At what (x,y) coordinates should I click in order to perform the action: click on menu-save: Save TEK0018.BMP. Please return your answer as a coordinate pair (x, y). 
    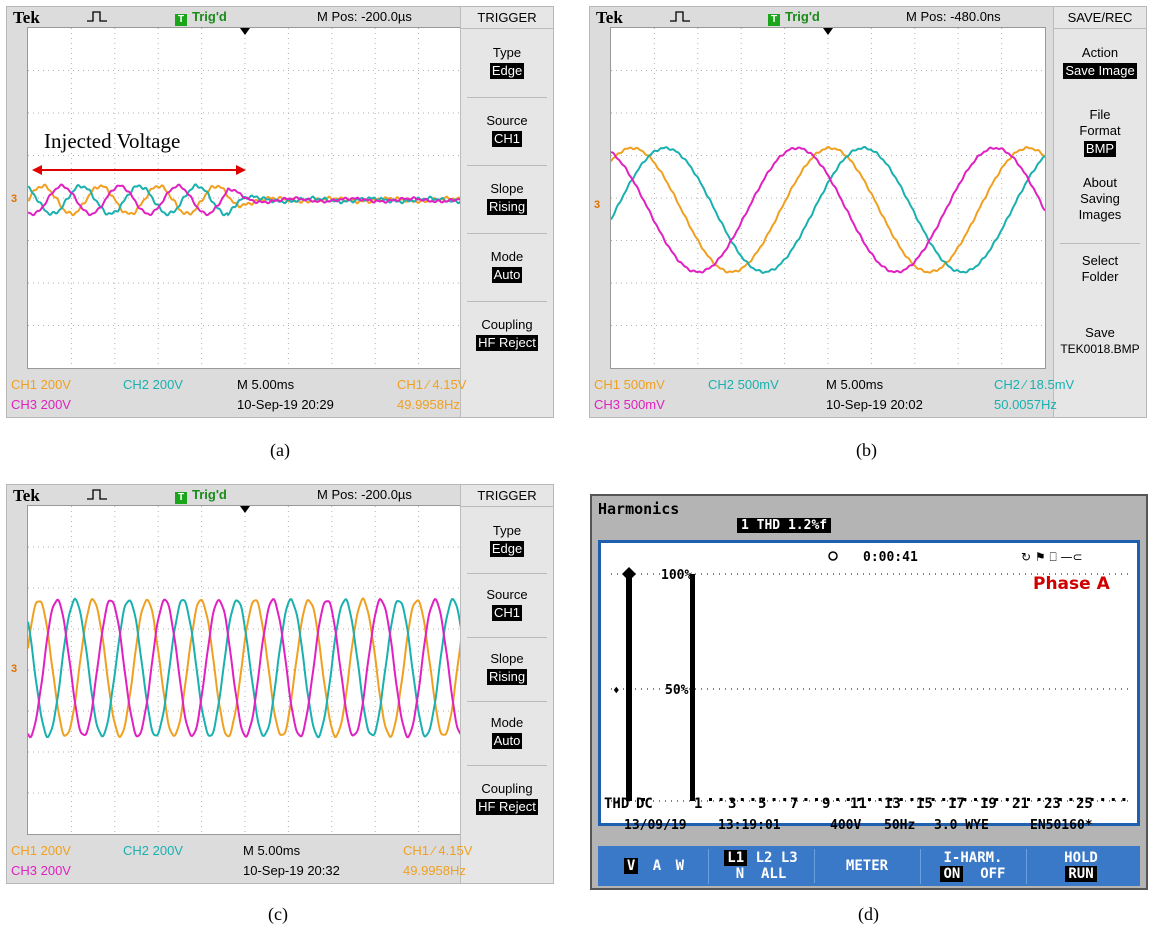
    Looking at the image, I should click on (1100, 341).